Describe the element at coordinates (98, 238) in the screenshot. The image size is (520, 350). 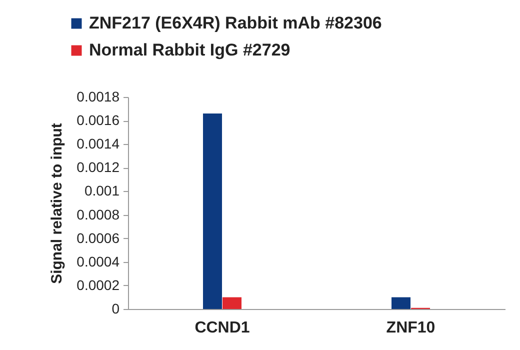
I see `y-tick-label: 0.0006` at that location.